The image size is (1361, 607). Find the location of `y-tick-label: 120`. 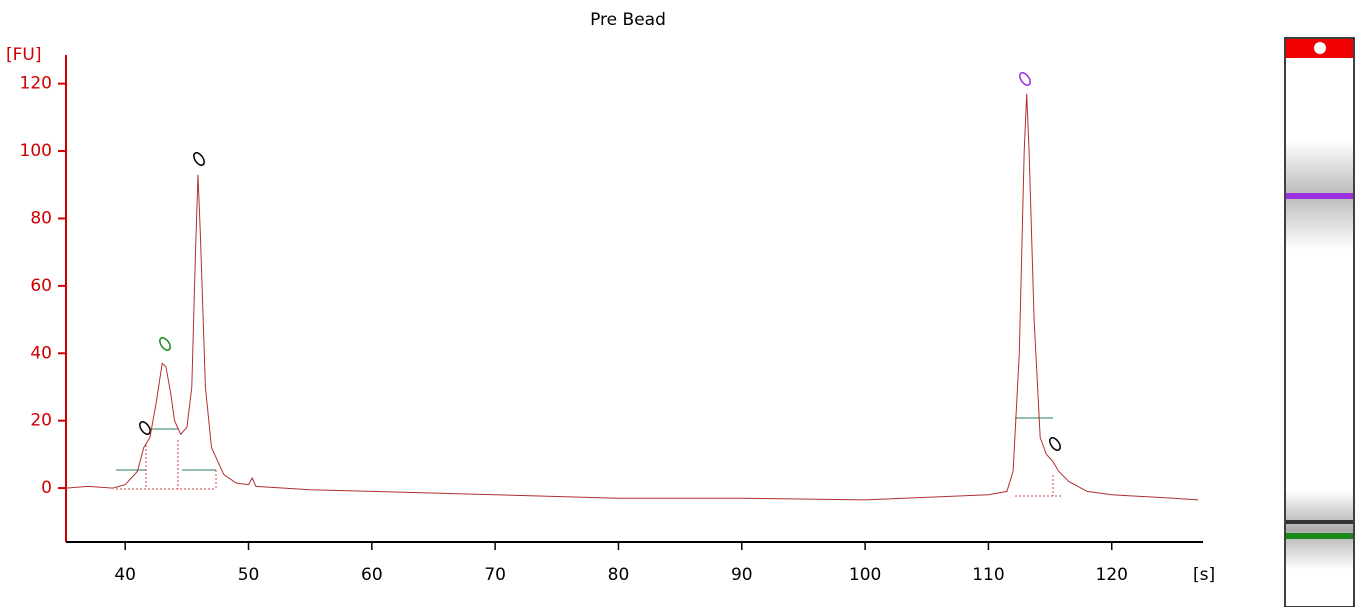

y-tick-label: 120 is located at coordinates (36, 84).